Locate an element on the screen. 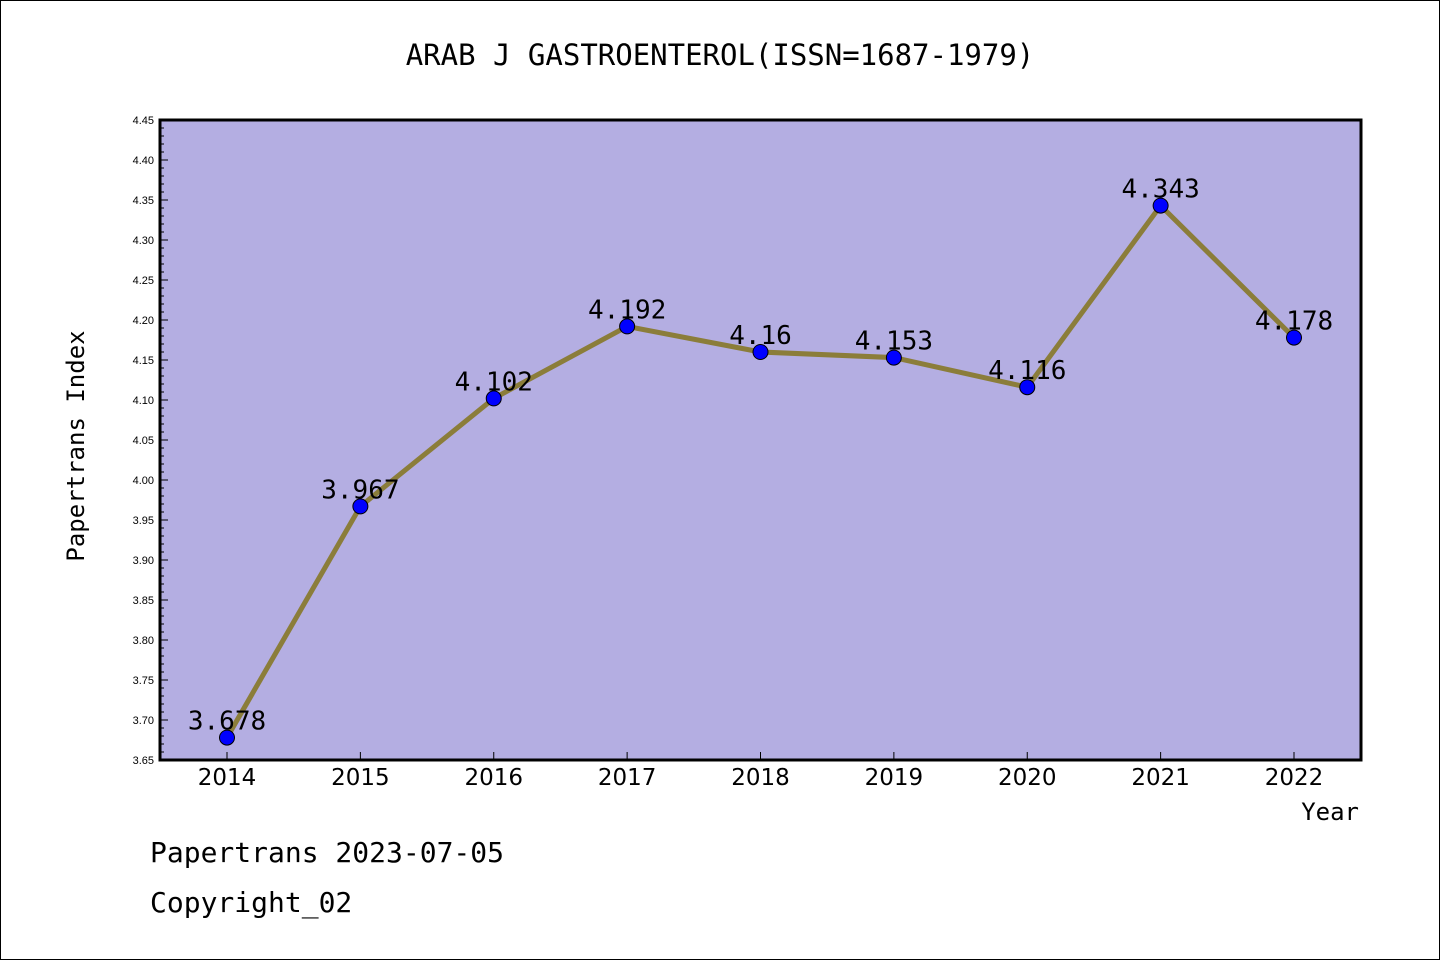 The height and width of the screenshot is (960, 1440). data-label: 4.178 is located at coordinates (1294, 322).